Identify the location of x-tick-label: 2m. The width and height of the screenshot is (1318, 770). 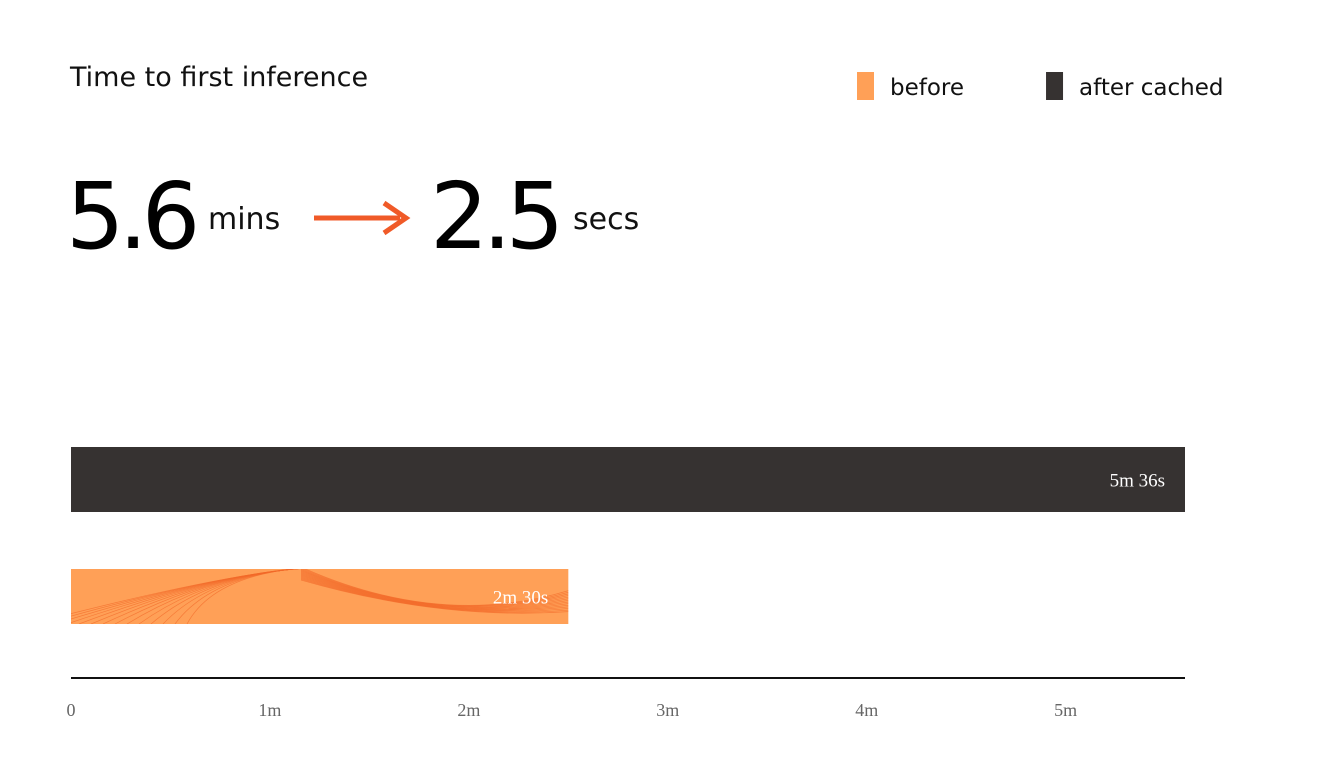
(468, 710).